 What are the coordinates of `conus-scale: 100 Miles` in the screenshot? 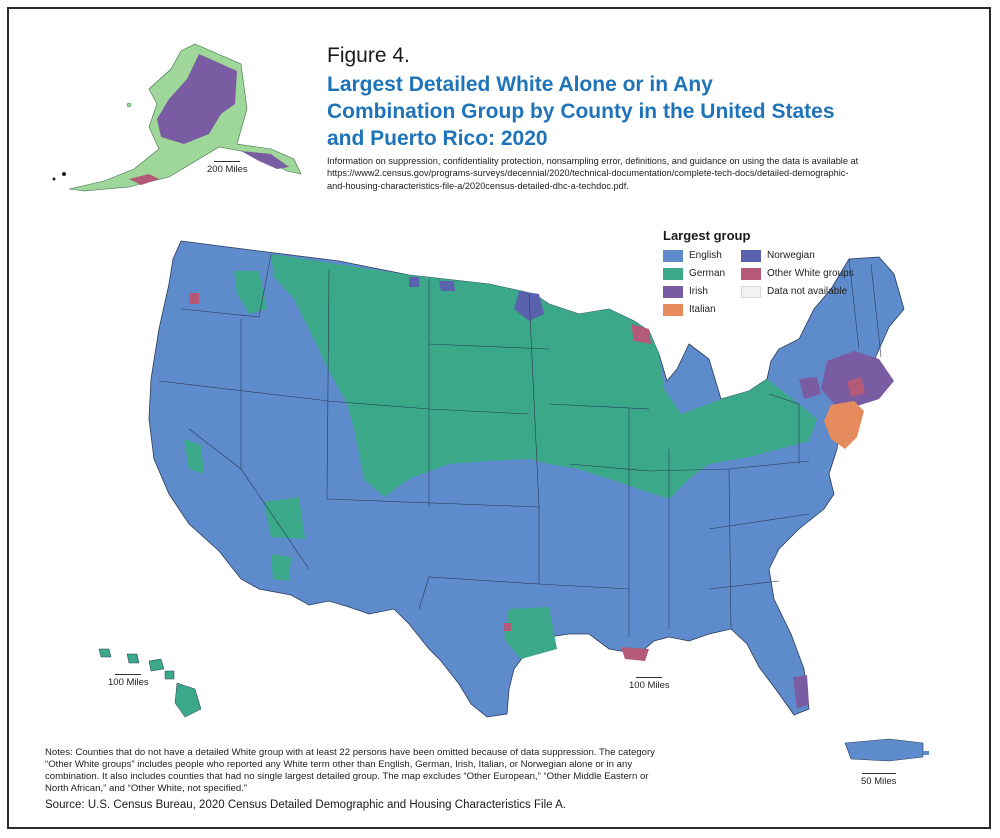 It's located at (649, 684).